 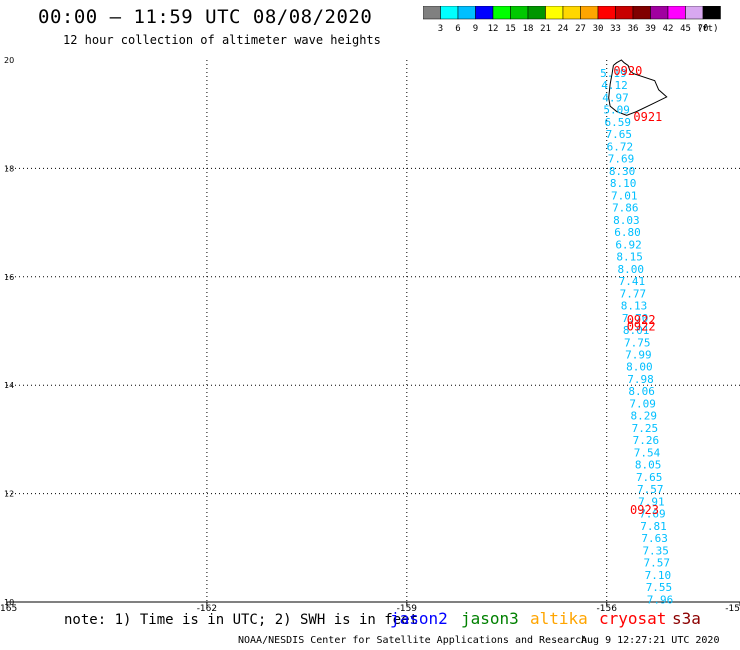 I want to click on wave-height-label: 6.72, so click(x=620, y=146).